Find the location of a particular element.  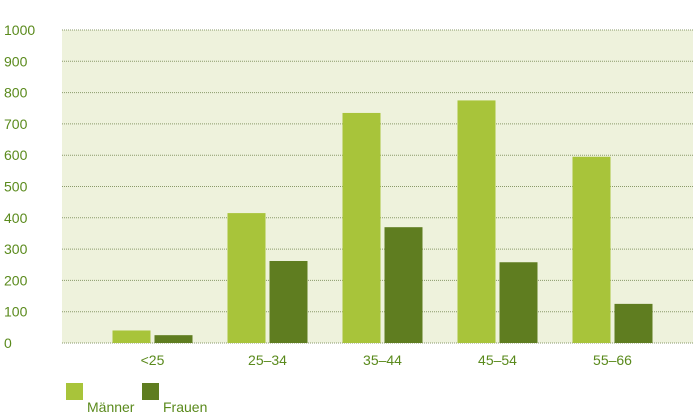

y-tick-label: 600 is located at coordinates (16, 155).